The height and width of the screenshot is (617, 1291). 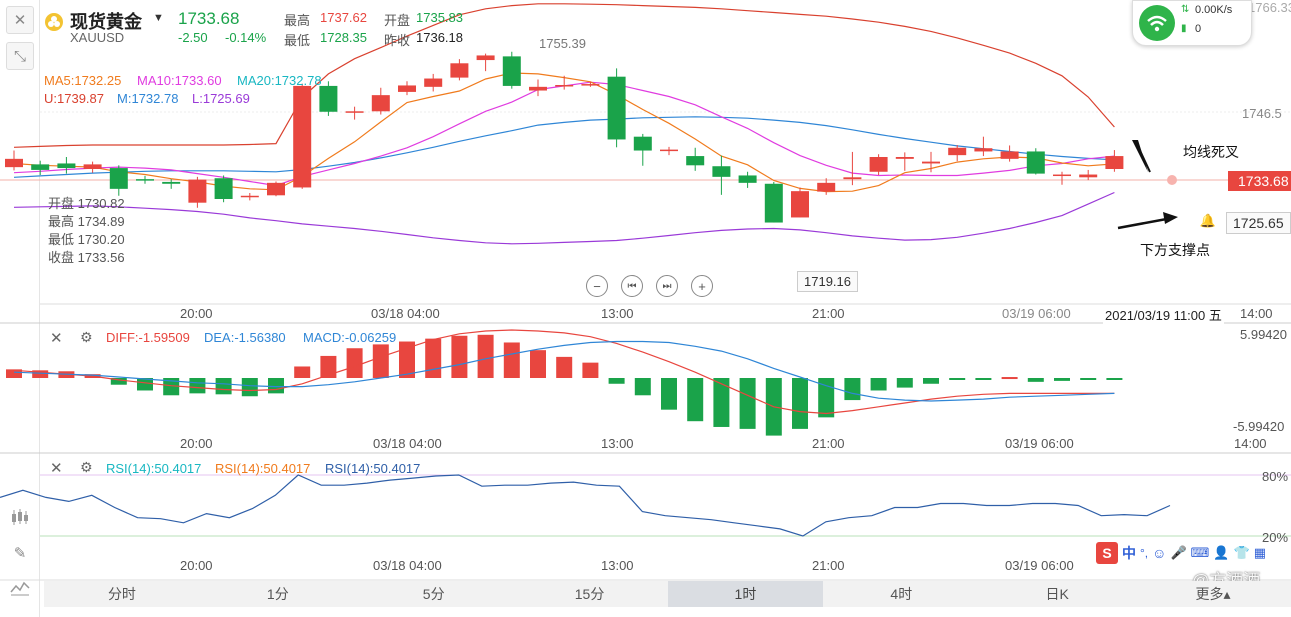 I want to click on macd-close-icon: ✕, so click(x=56, y=338).